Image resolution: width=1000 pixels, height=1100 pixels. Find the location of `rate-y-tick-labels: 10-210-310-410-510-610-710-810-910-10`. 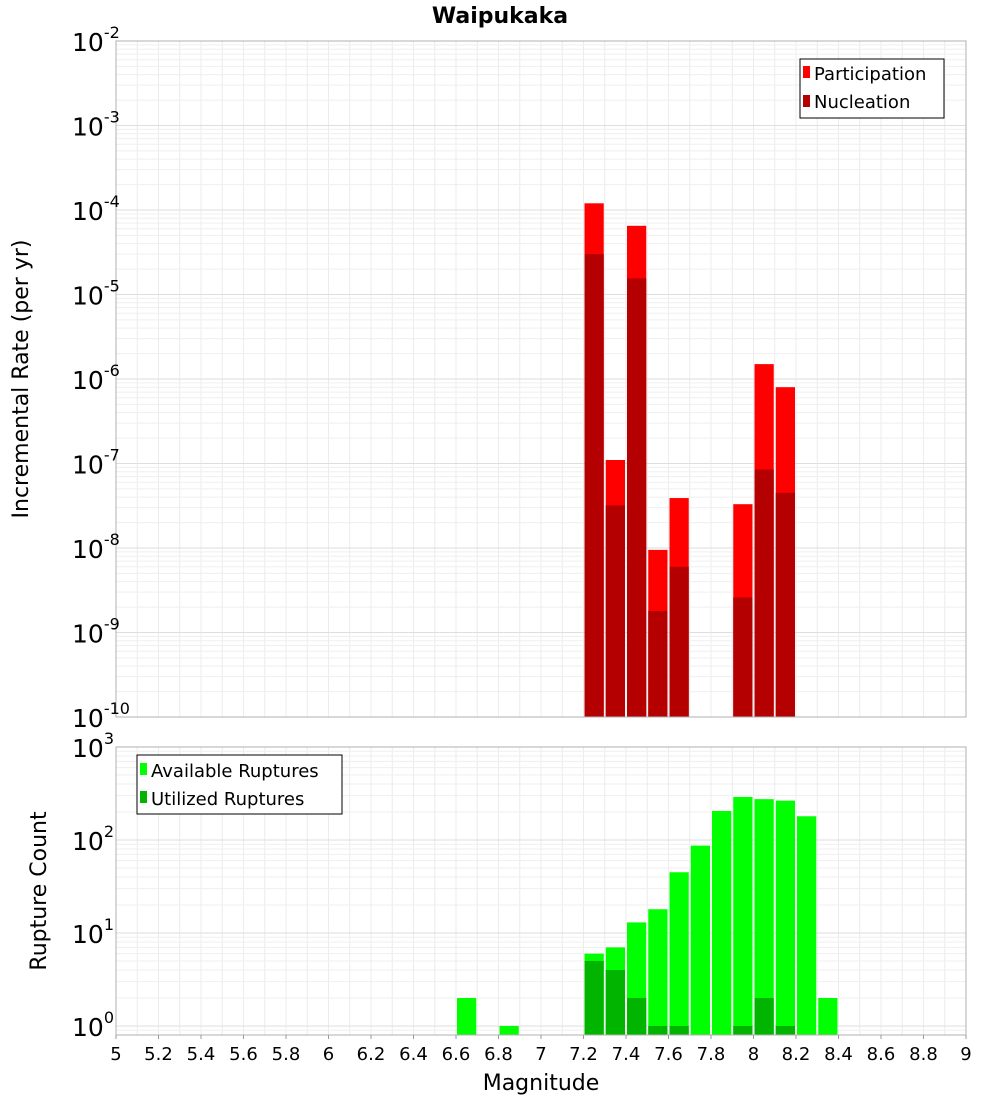

rate-y-tick-labels: 10-210-310-410-510-610-710-810-910-10 is located at coordinates (101, 378).